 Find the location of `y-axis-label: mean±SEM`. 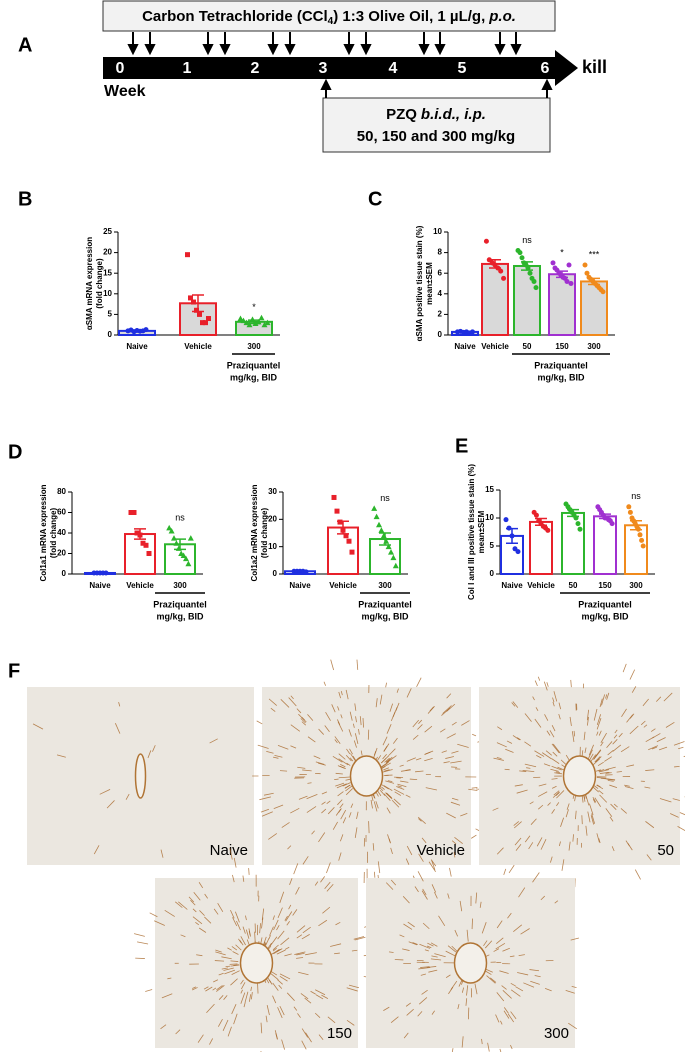

y-axis-label: mean±SEM is located at coordinates (481, 531).